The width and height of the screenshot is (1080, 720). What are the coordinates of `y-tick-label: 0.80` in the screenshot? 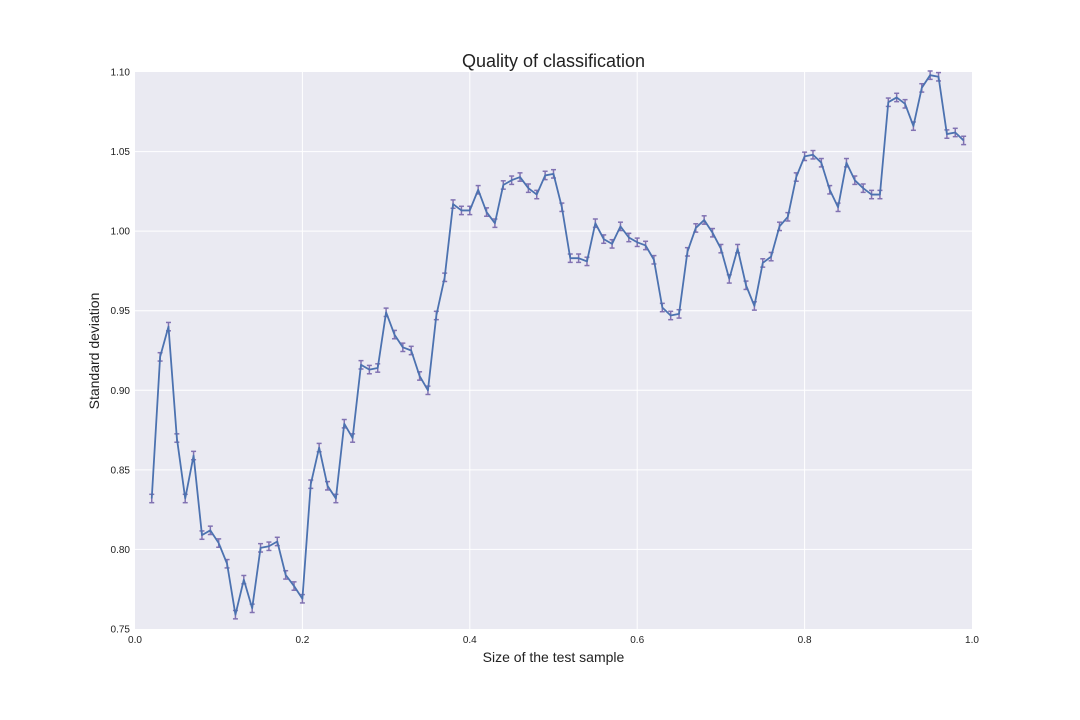 It's located at (121, 550).